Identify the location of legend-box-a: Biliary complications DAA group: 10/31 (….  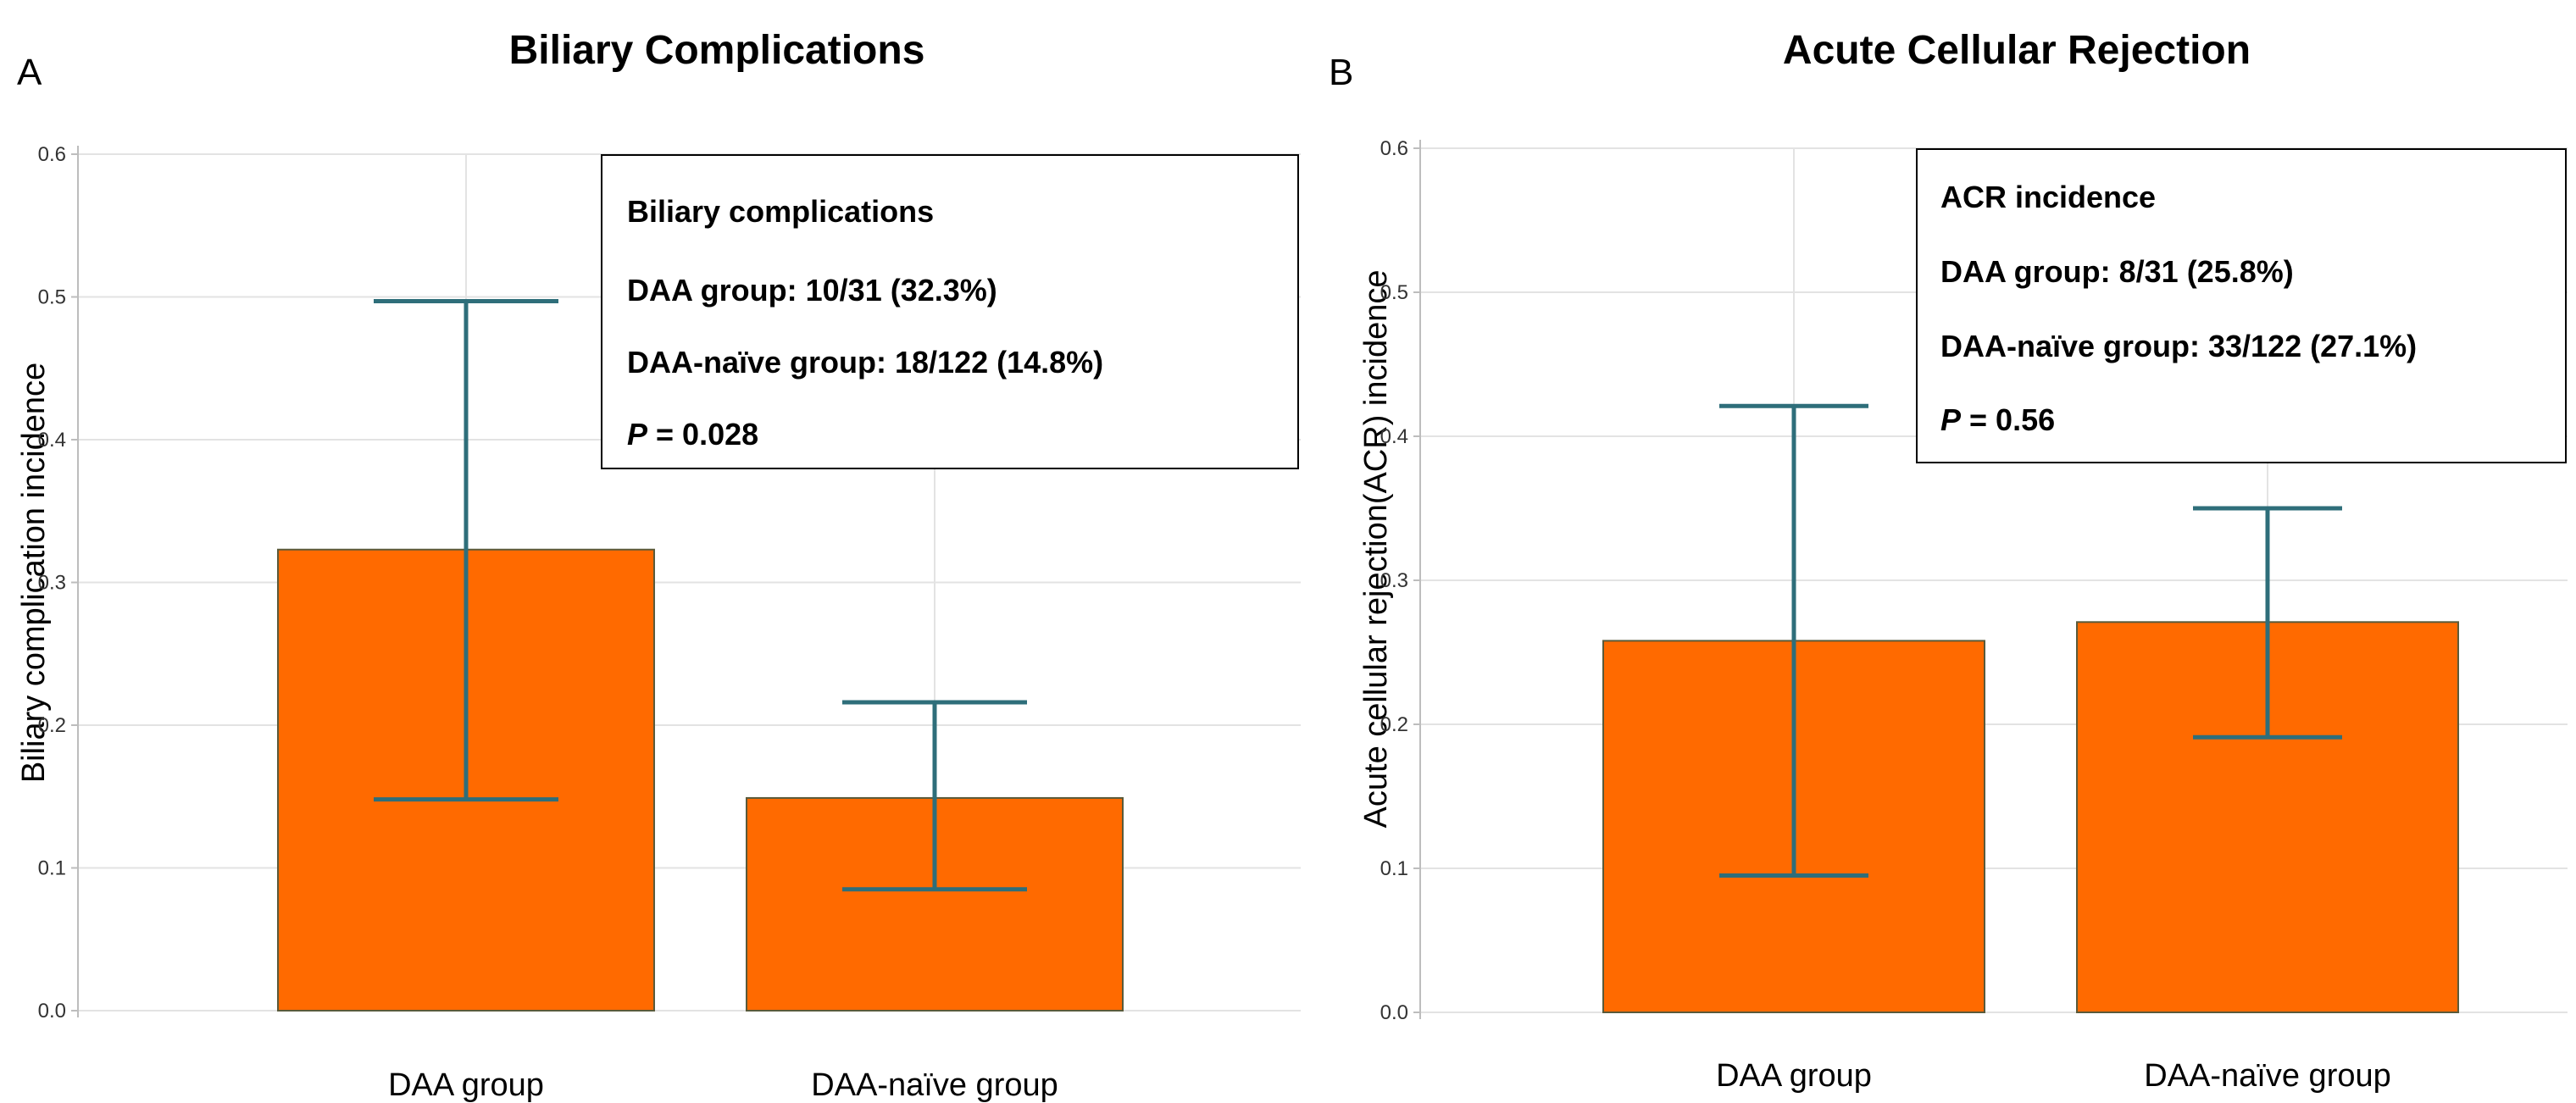
(950, 311).